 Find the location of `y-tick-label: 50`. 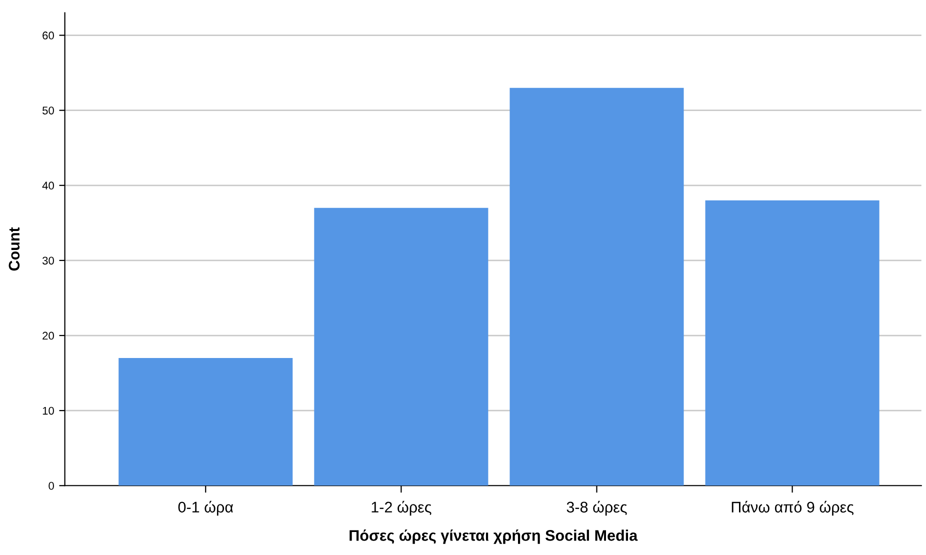

y-tick-label: 50 is located at coordinates (48, 110).